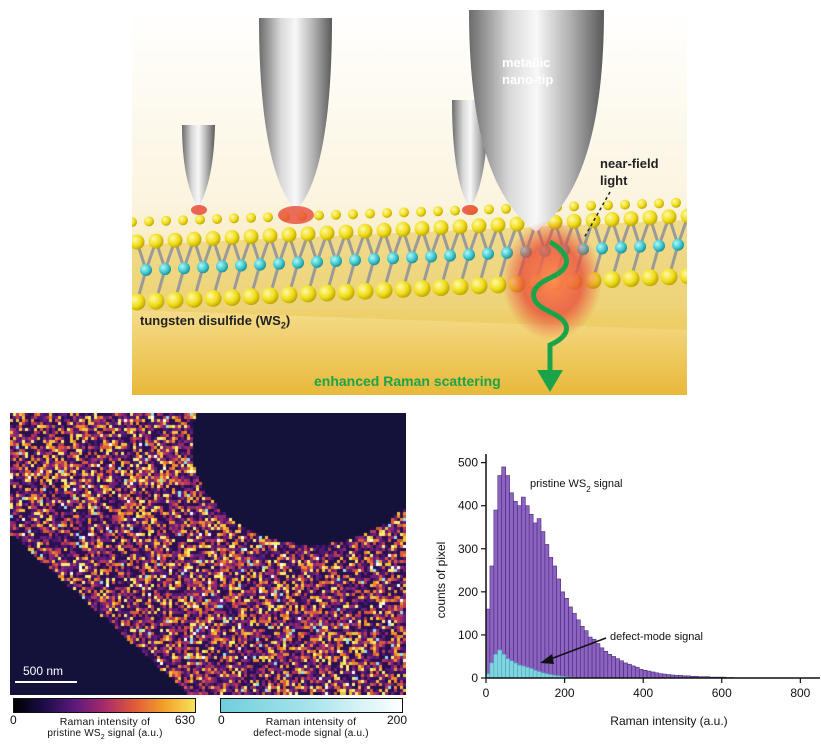 Image resolution: width=821 pixels, height=756 pixels. Describe the element at coordinates (609, 572) in the screenshot. I see `histogram-bars` at that location.